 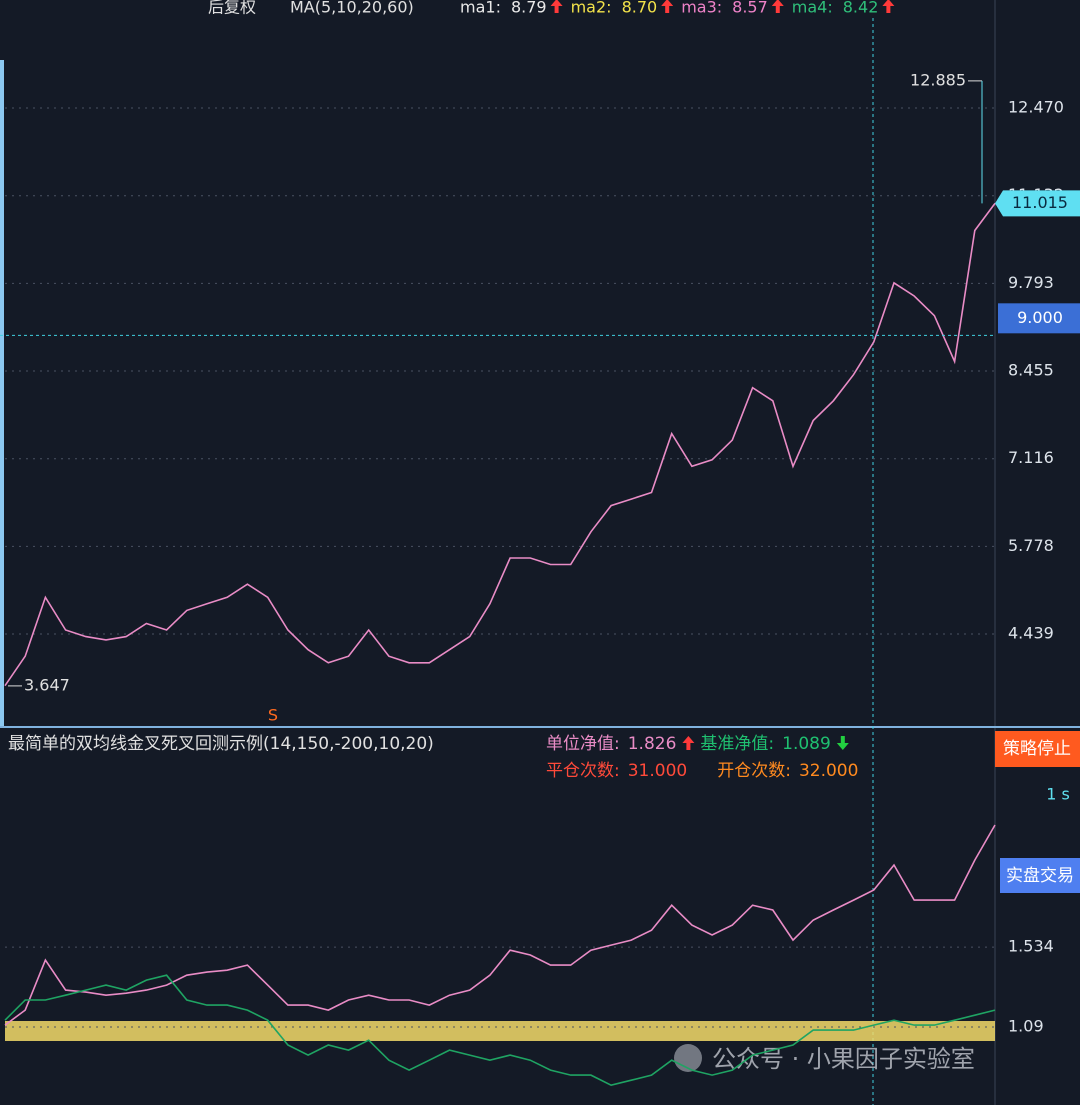 I want to click on stop-button-label: 策略停止, so click(x=1037, y=749).